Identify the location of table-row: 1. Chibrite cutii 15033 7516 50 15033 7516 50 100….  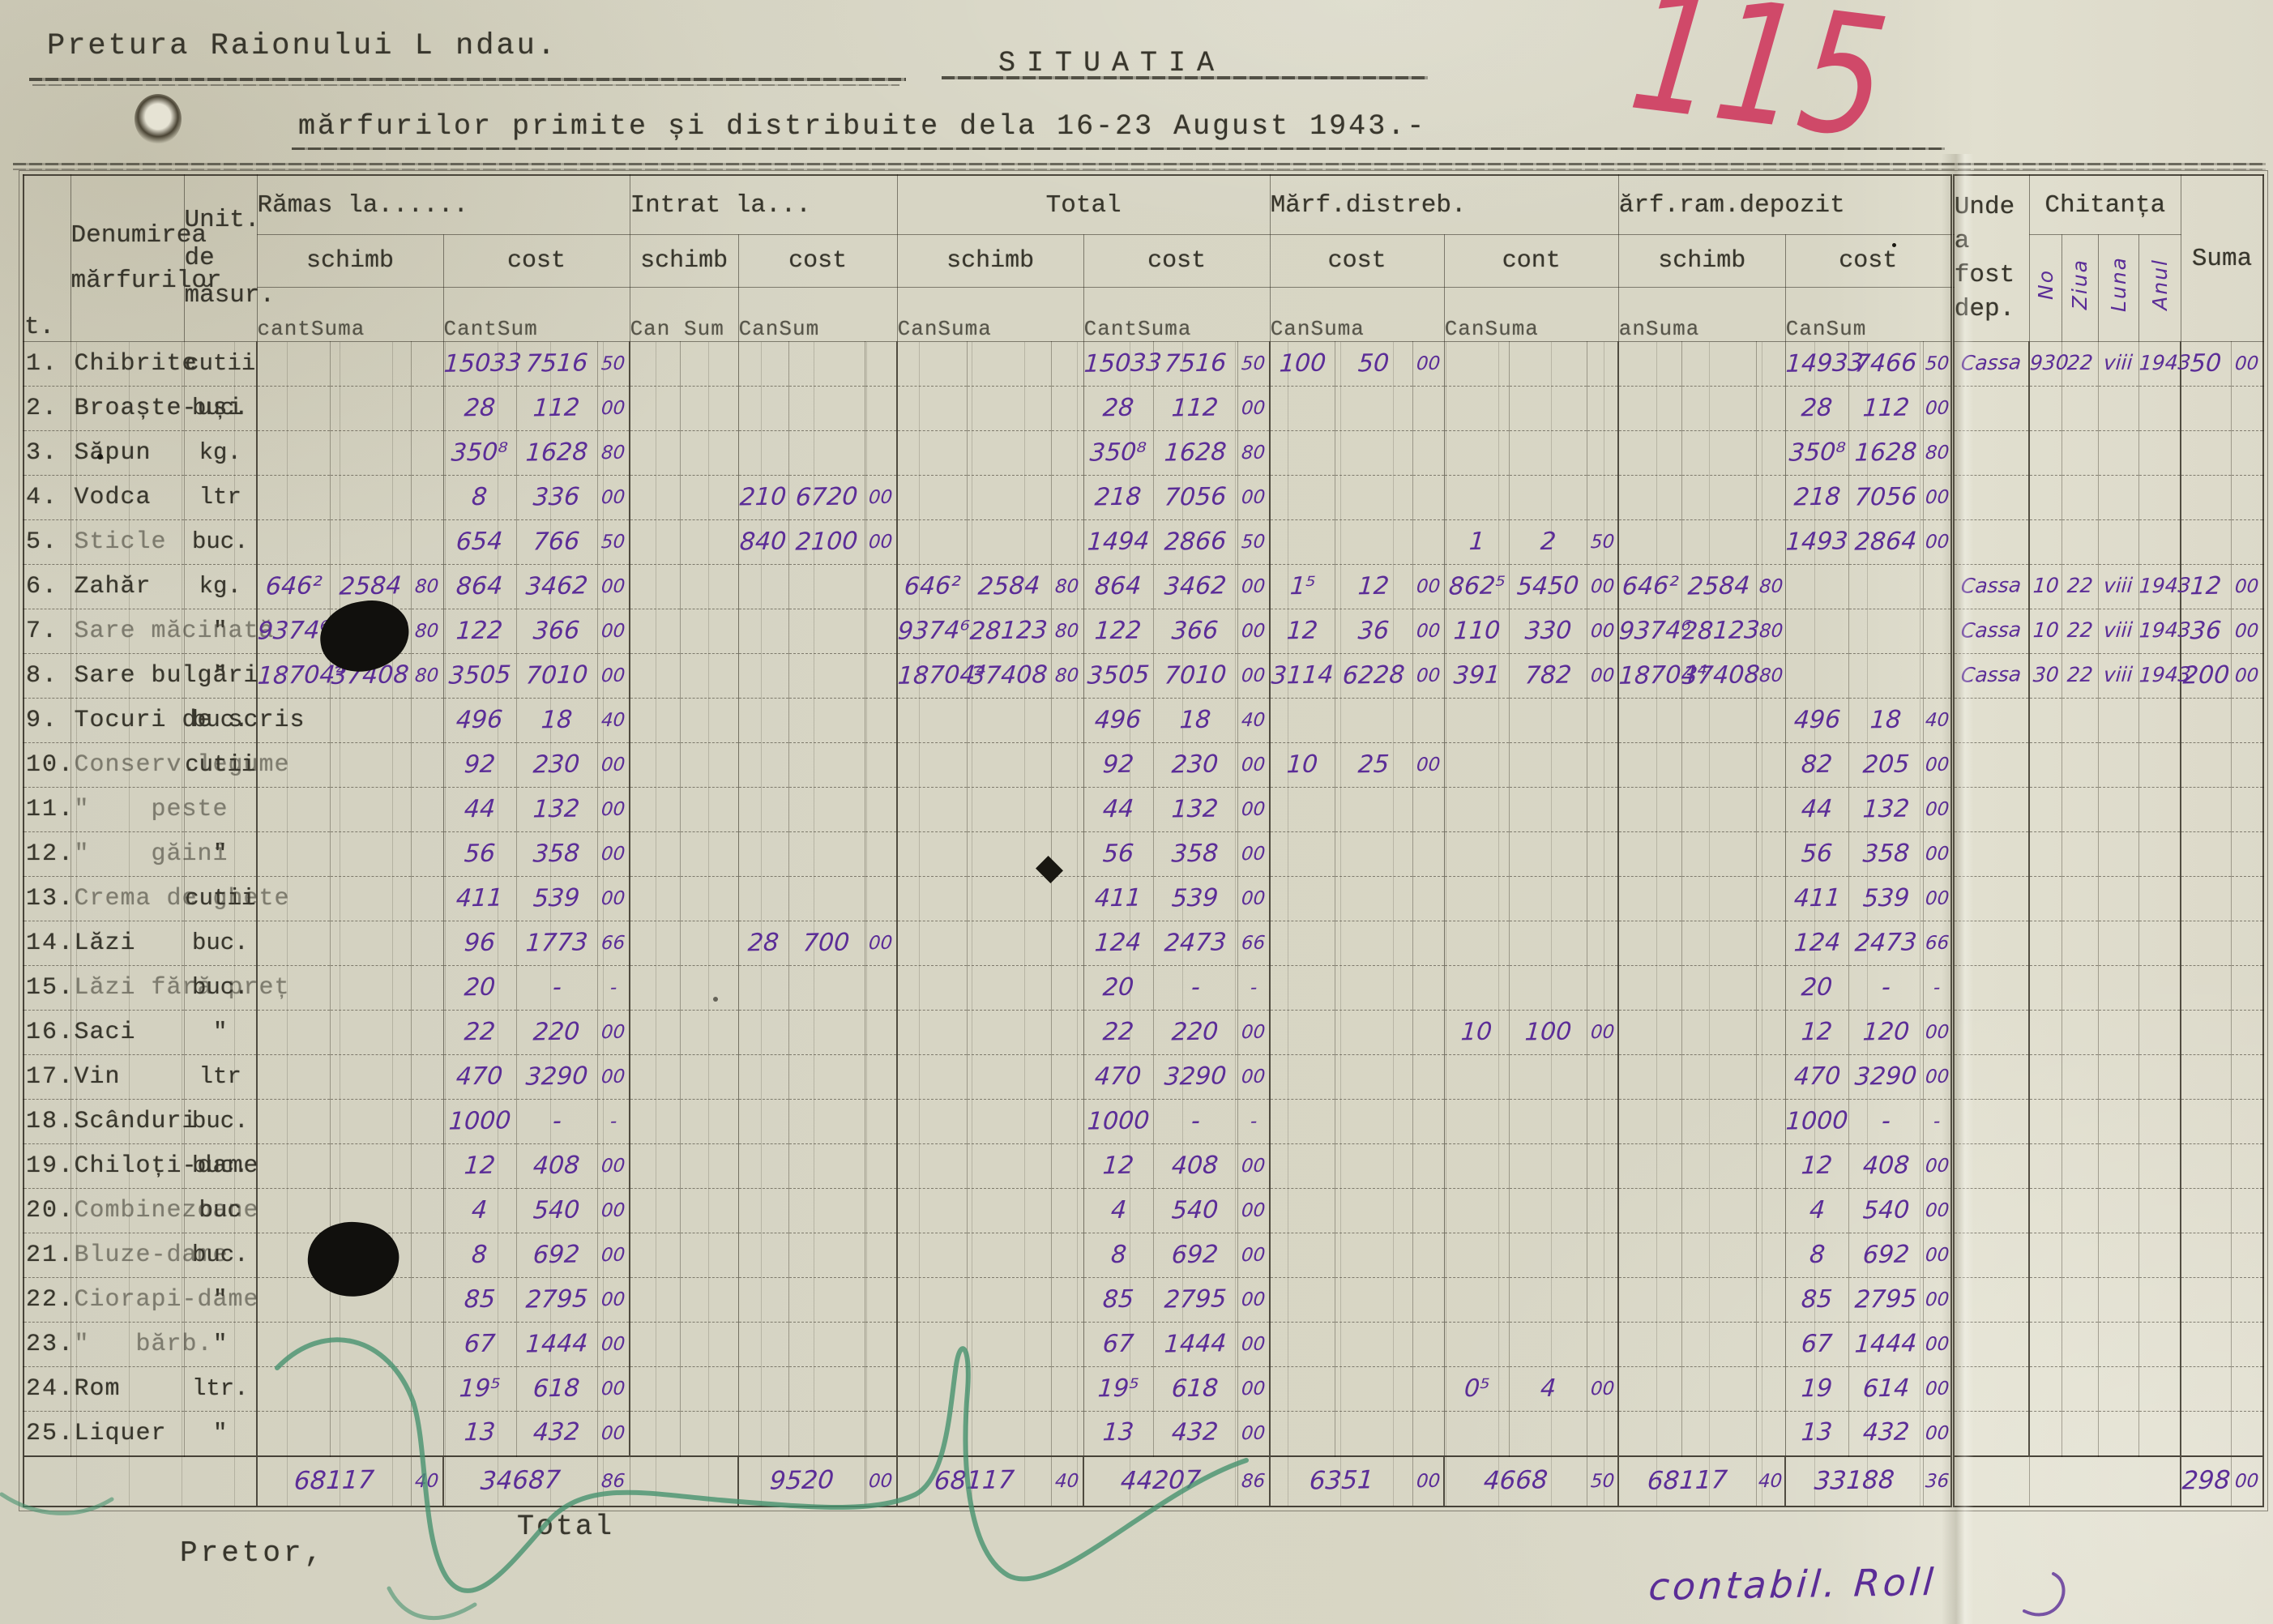
(1143, 364).